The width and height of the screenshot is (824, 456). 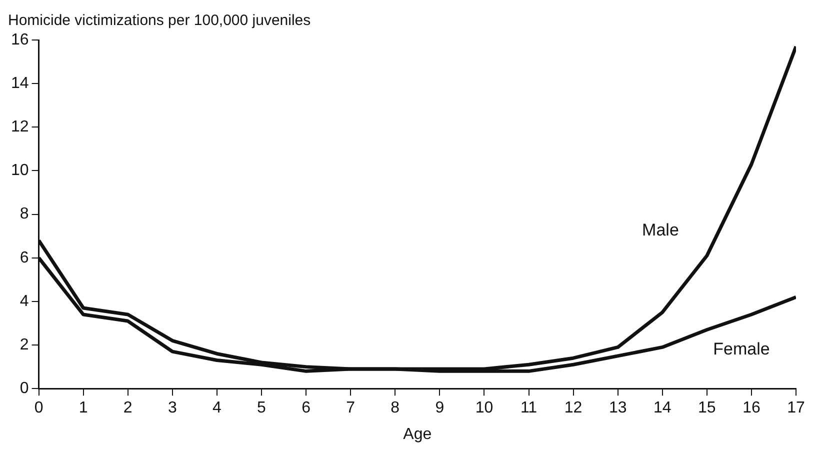 I want to click on x-tick-label: 10, so click(x=484, y=408).